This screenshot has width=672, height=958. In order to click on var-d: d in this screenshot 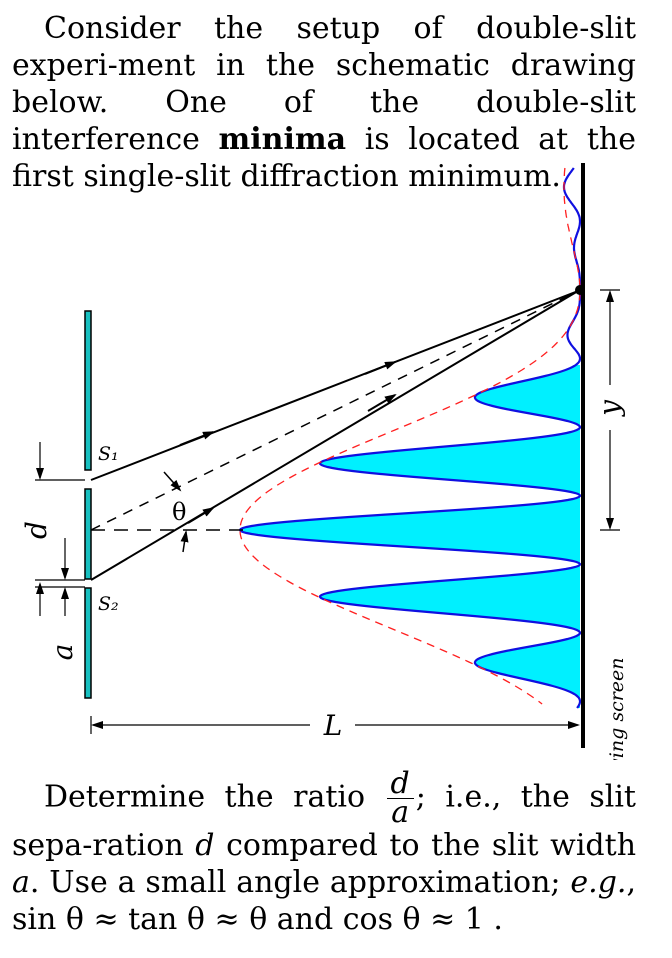, I will do `click(205, 845)`.